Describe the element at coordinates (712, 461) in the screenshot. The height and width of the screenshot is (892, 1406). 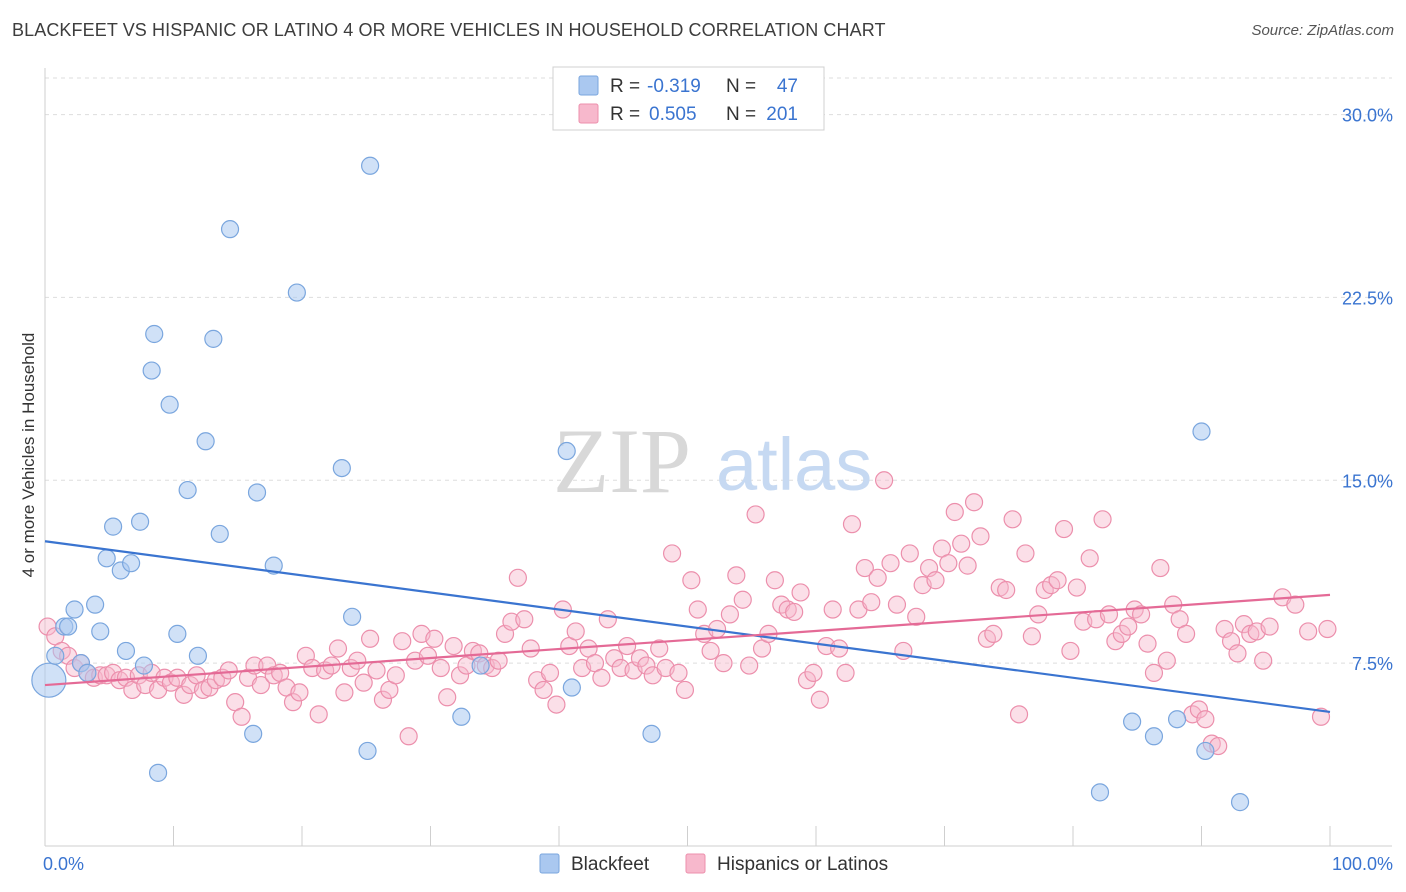
I see `watermark: ZIP atlas` at that location.